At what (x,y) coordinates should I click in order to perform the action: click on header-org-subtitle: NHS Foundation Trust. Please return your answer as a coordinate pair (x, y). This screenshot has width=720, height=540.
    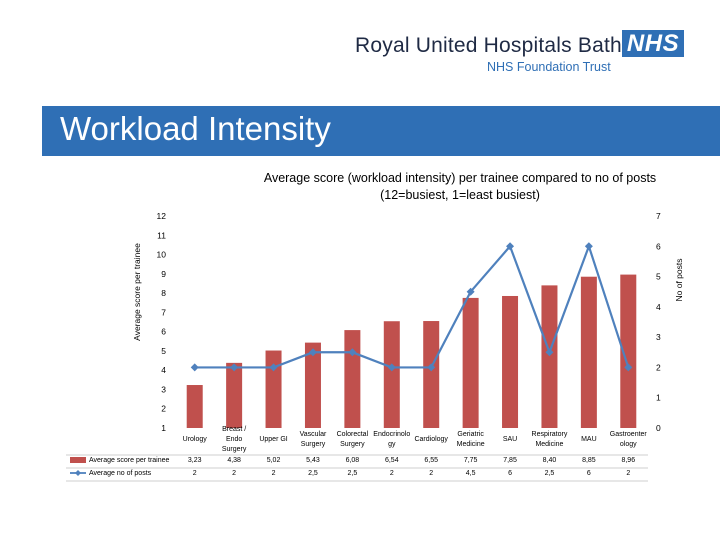
    Looking at the image, I should click on (549, 67).